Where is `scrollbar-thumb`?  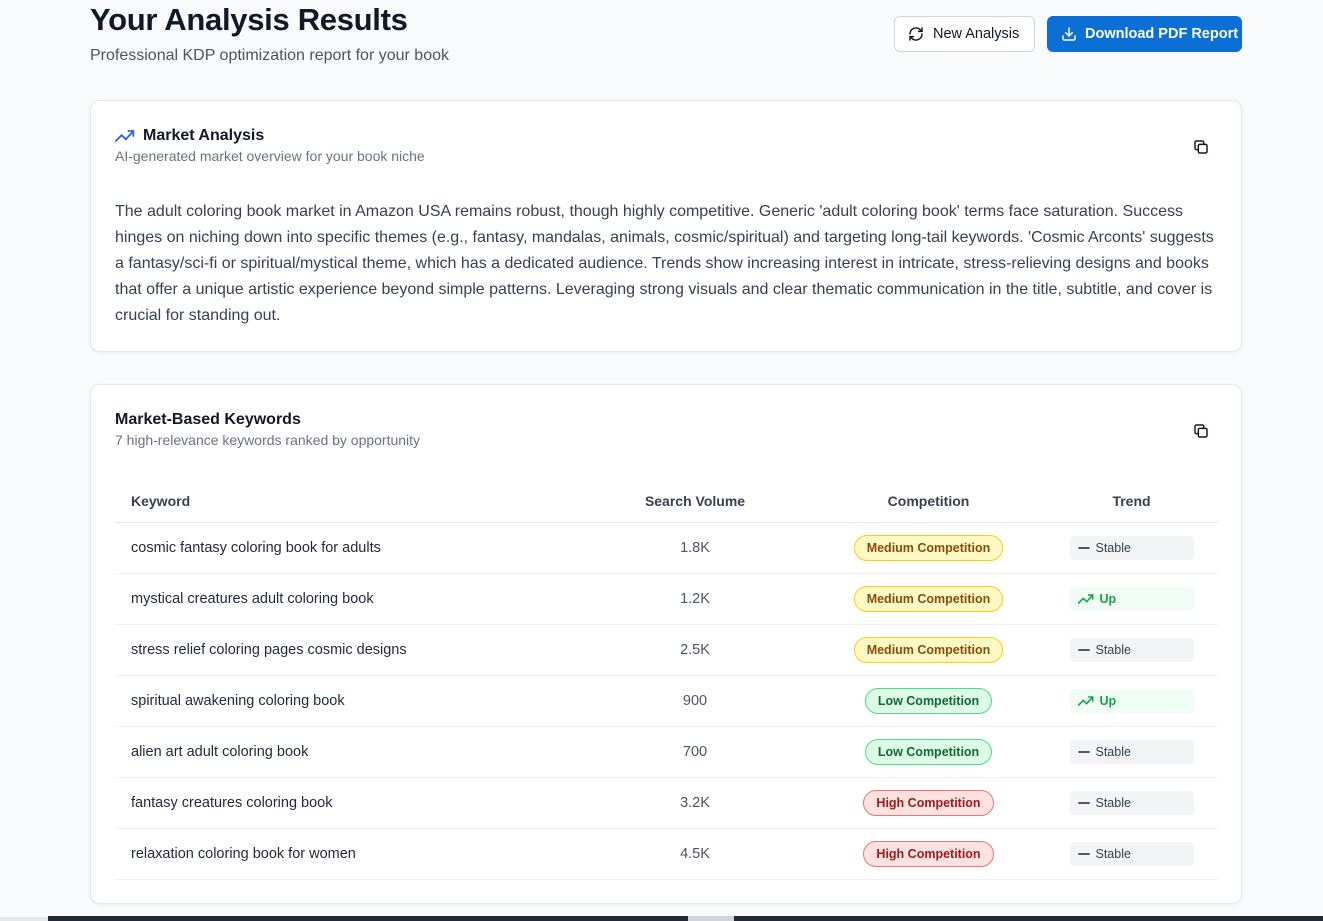 scrollbar-thumb is located at coordinates (711, 918).